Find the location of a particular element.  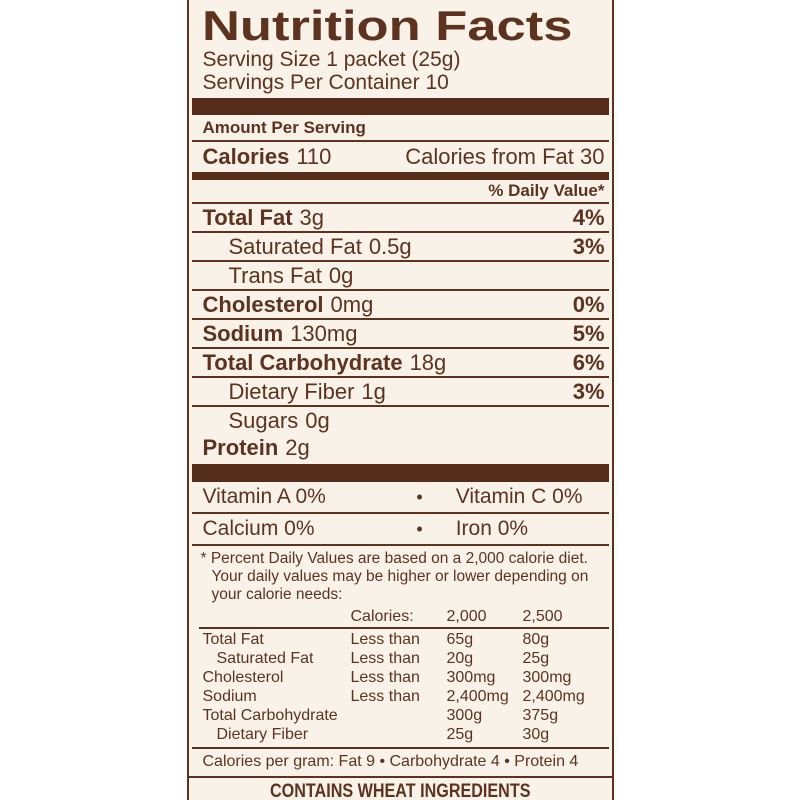

table-cell-name: Total Fat is located at coordinates (233, 639).